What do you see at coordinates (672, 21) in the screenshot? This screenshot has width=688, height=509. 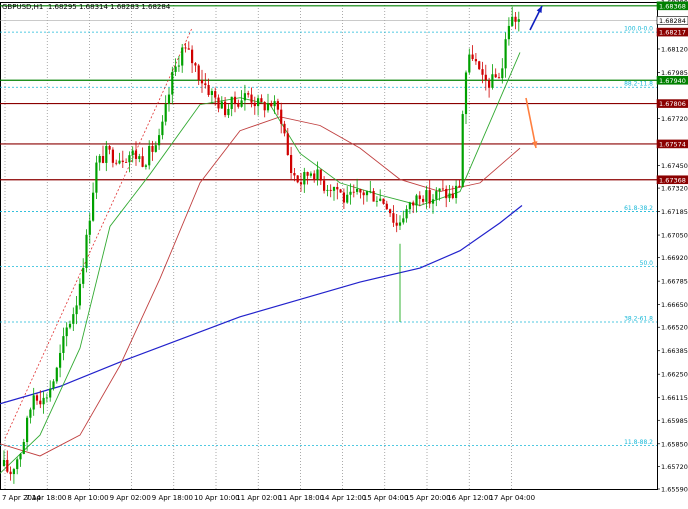 I see `price-tag-label: 1.68284` at bounding box center [672, 21].